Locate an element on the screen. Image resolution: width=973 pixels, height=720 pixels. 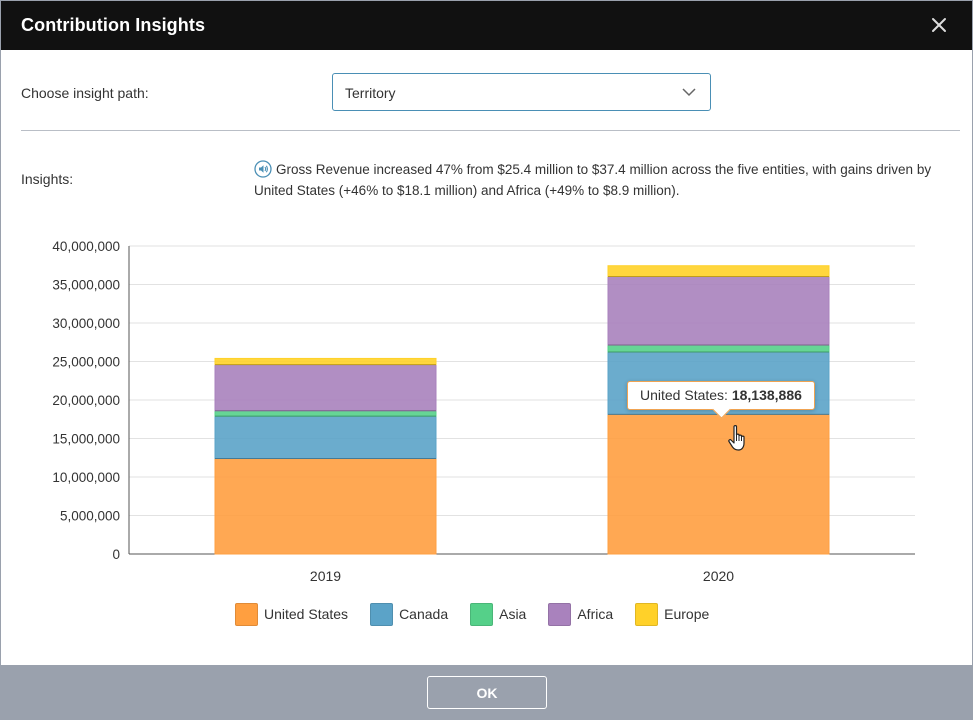
x-tick-label: 2019 is located at coordinates (325, 576).